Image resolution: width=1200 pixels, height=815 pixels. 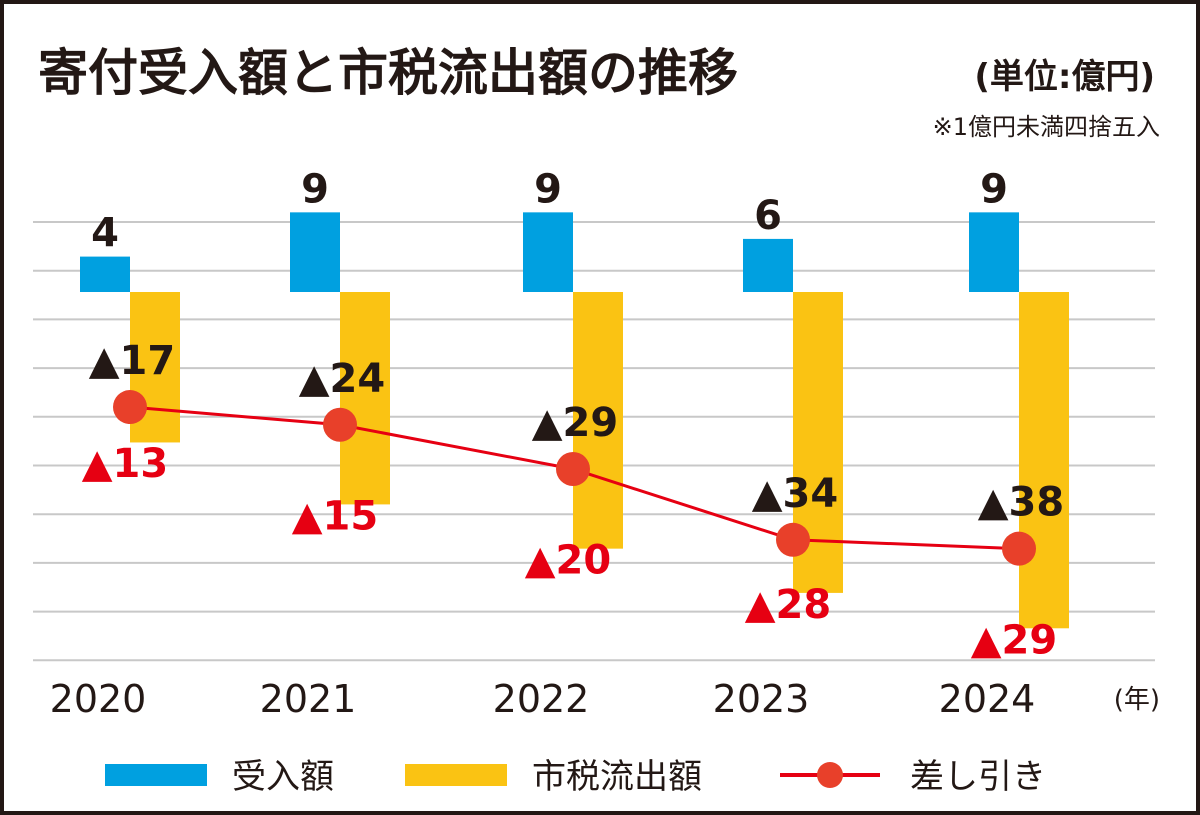 What do you see at coordinates (994, 252) in the screenshot?
I see `bar-income-2024` at bounding box center [994, 252].